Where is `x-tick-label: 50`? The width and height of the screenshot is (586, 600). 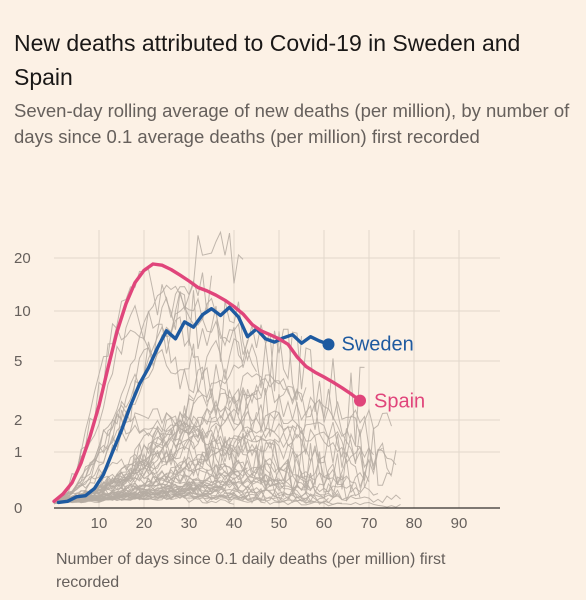
x-tick-label: 50 is located at coordinates (279, 523).